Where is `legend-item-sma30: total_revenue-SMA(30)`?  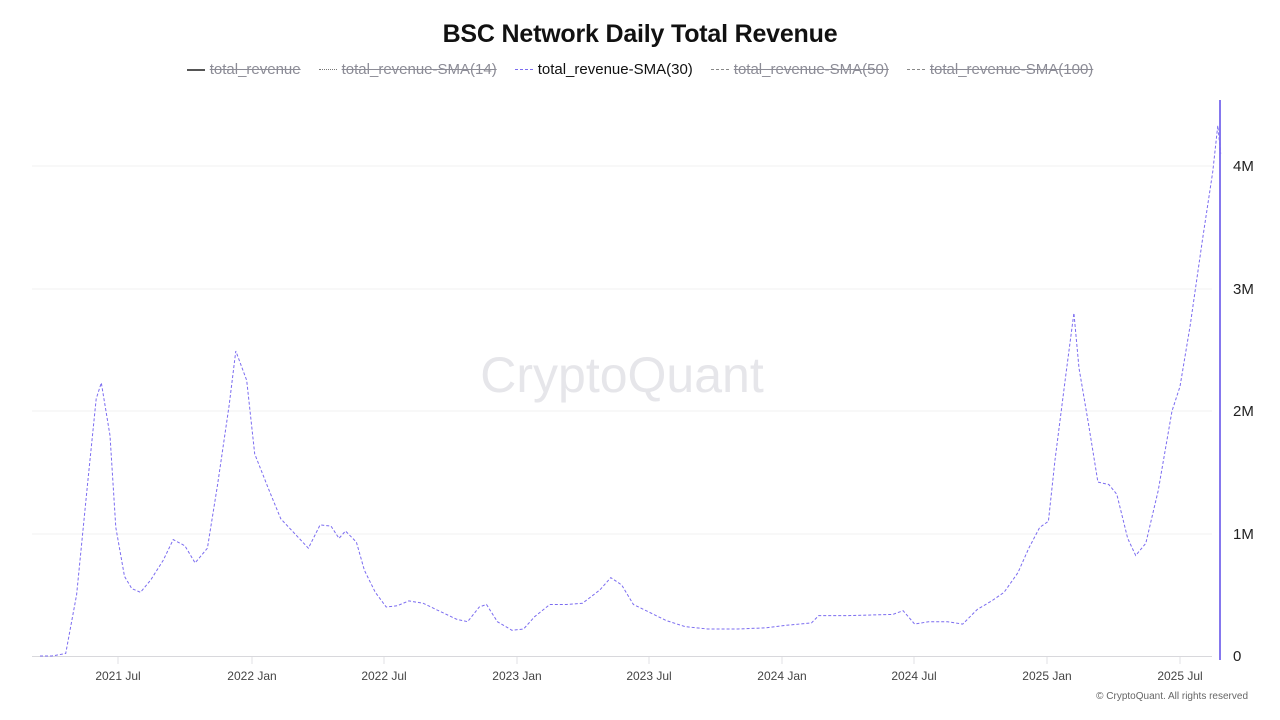
legend-item-sma30: total_revenue-SMA(30) is located at coordinates (603, 69).